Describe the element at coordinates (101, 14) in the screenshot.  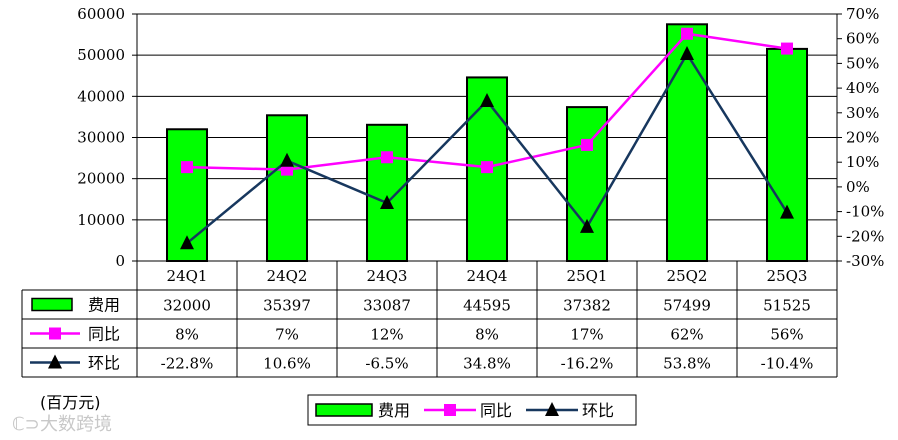
I see `y-tick-label: 60000` at that location.